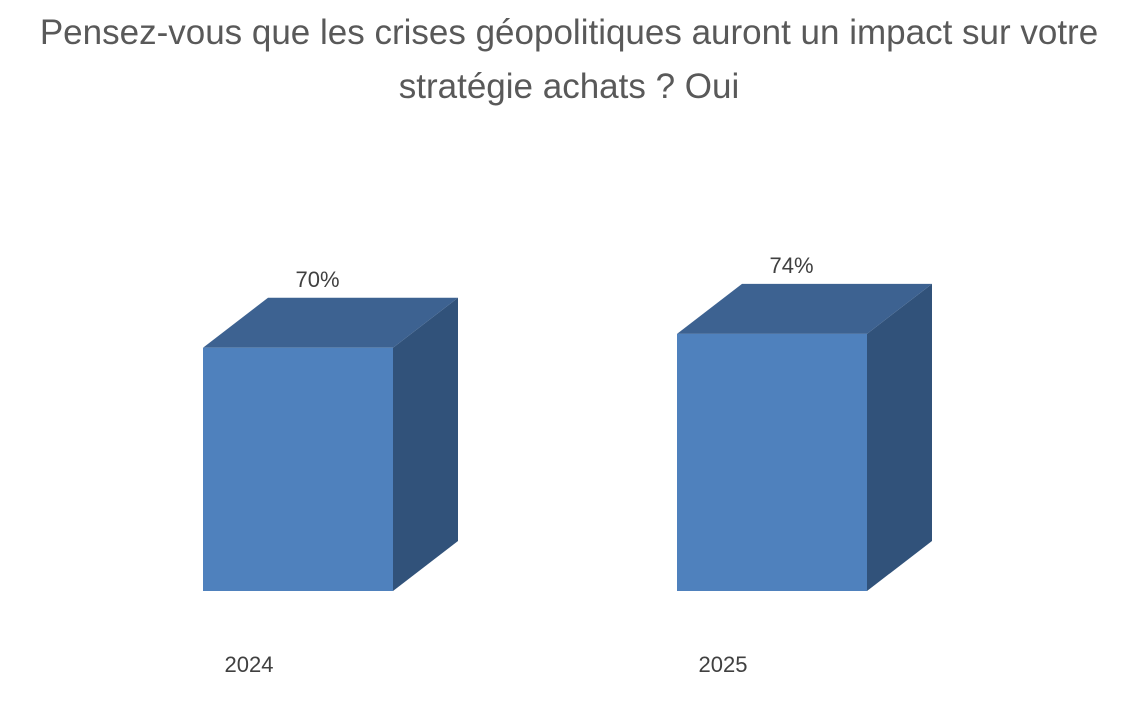  What do you see at coordinates (298, 469) in the screenshot?
I see `bar-2024` at bounding box center [298, 469].